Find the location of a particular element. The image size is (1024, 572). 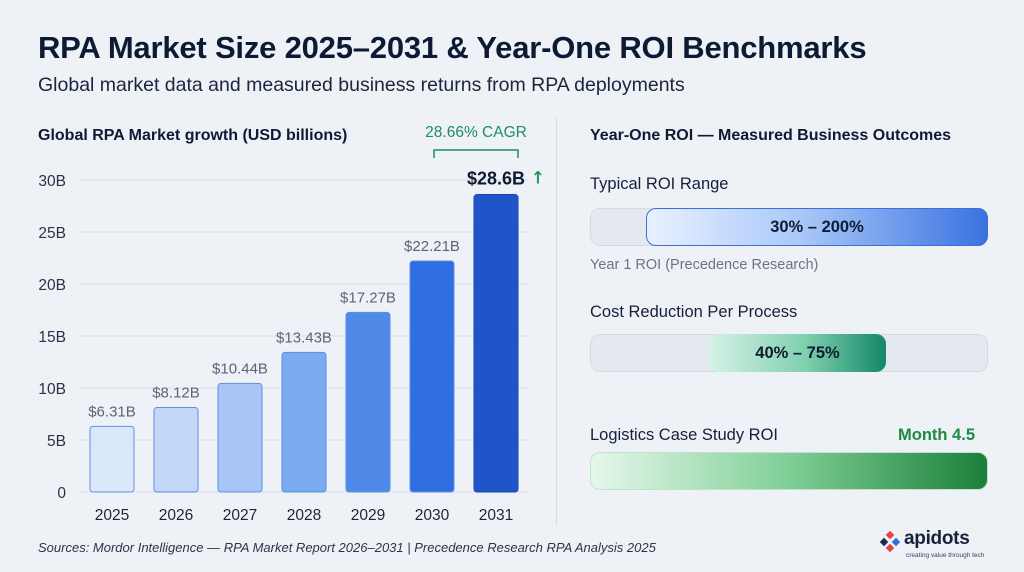

roi-range-bar: 30% – 200% is located at coordinates (817, 227).